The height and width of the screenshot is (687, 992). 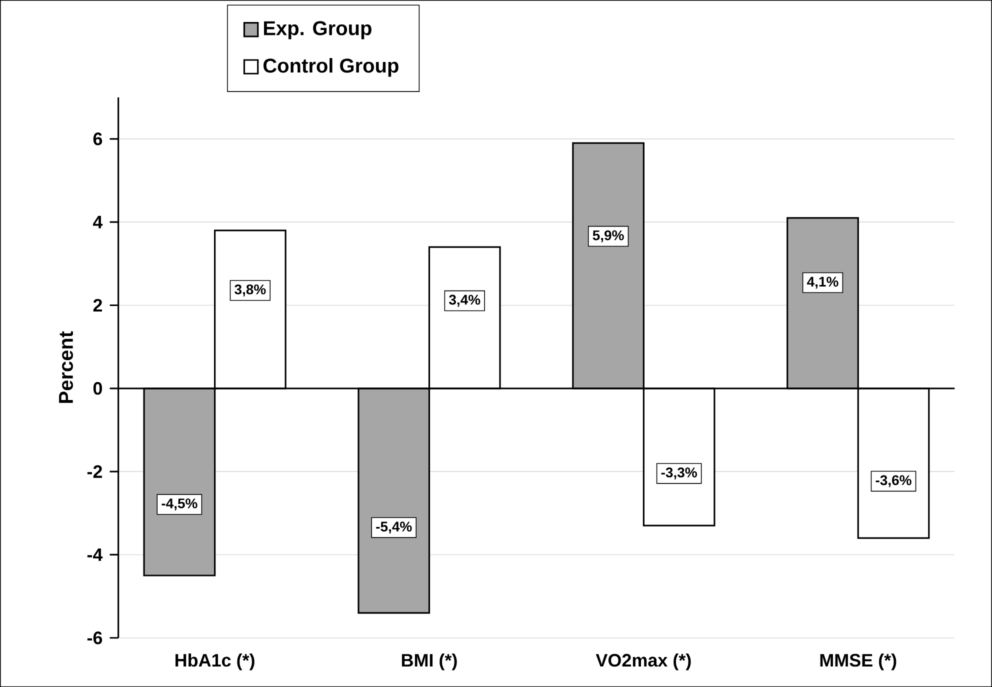 I want to click on y-tick-label: 0, so click(x=97, y=388).